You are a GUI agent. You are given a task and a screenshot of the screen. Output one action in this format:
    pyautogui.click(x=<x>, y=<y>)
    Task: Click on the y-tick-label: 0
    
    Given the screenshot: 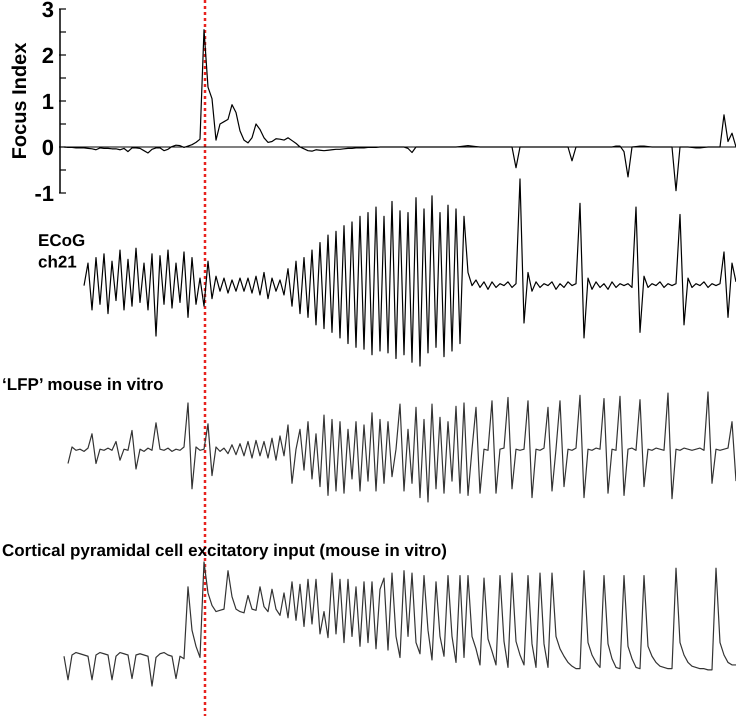 What is the action you would take?
    pyautogui.click(x=48, y=147)
    